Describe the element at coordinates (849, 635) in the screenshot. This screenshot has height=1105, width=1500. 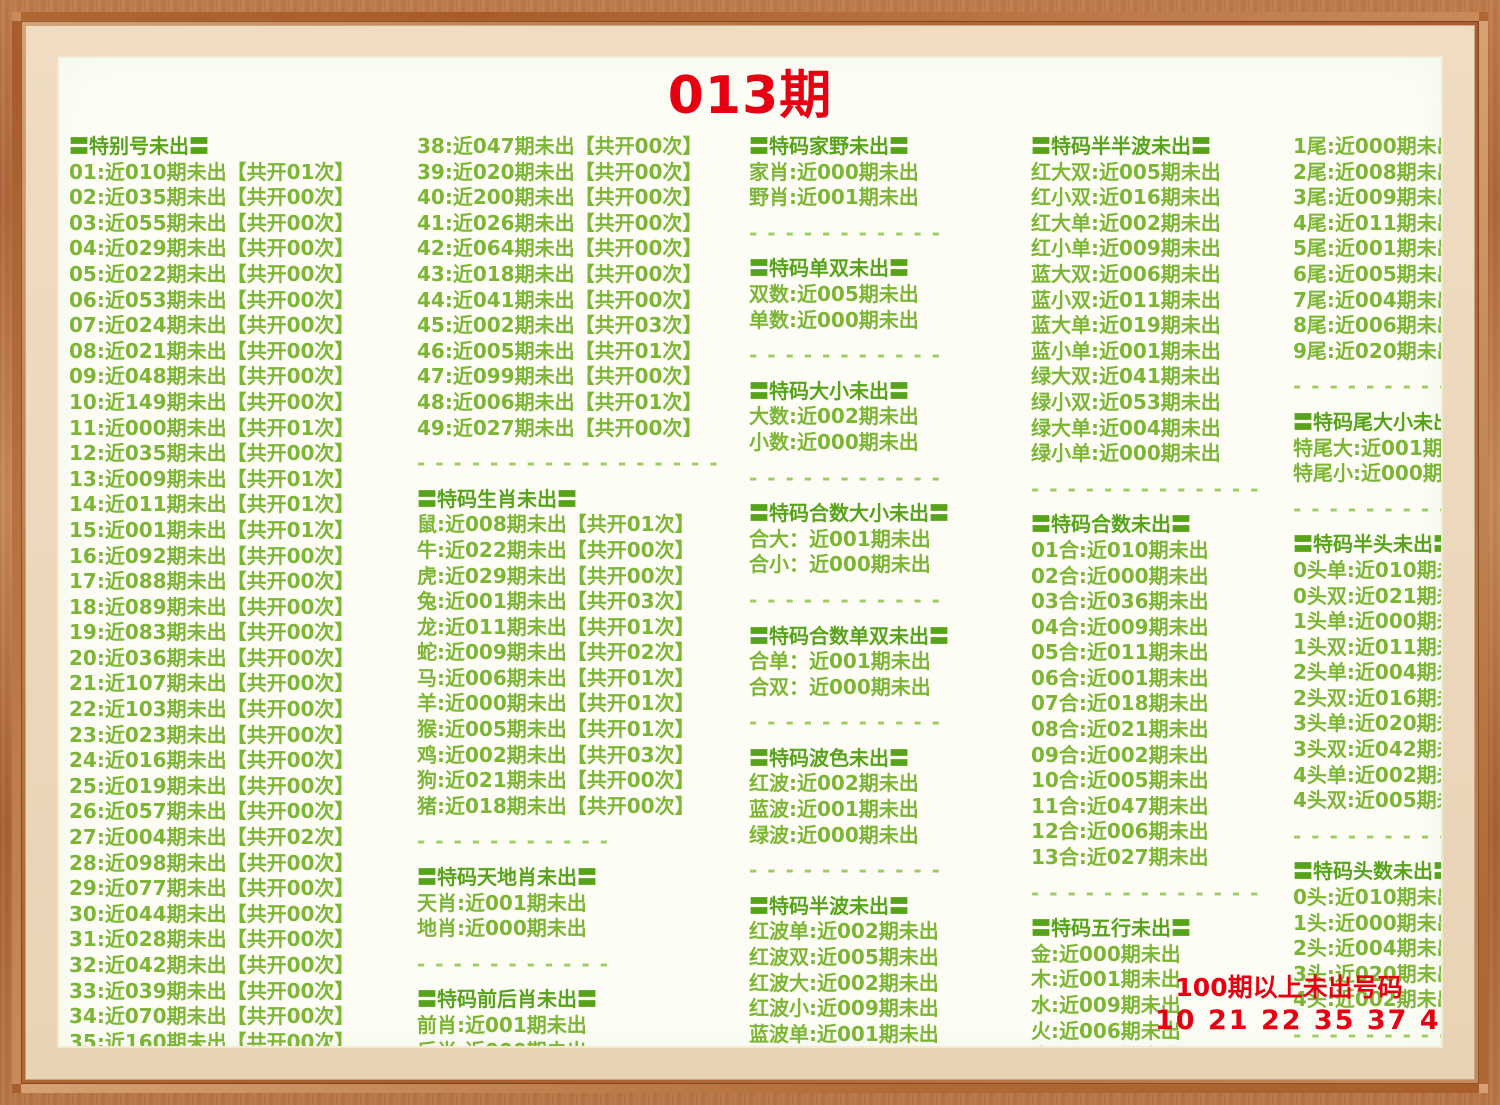
I see `section-heading: 〓特码合数单双未出〓` at that location.